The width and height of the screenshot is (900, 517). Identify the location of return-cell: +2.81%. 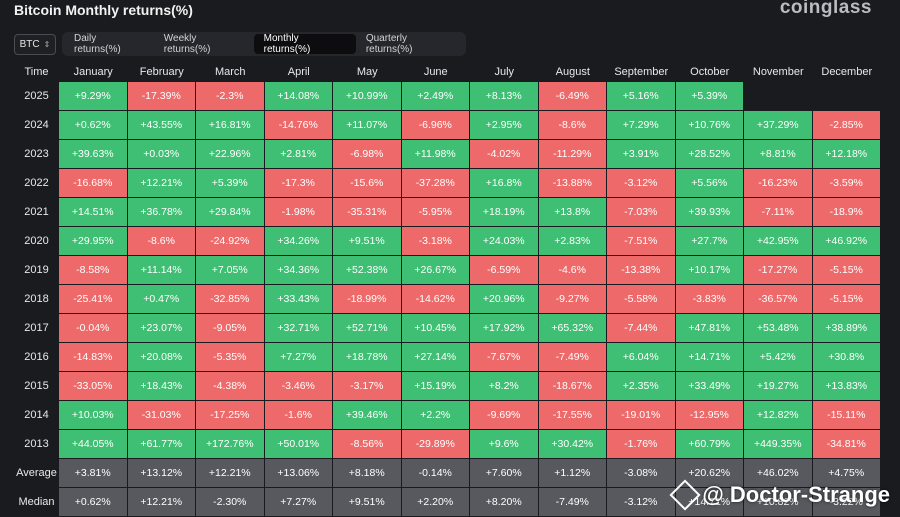
(298, 154).